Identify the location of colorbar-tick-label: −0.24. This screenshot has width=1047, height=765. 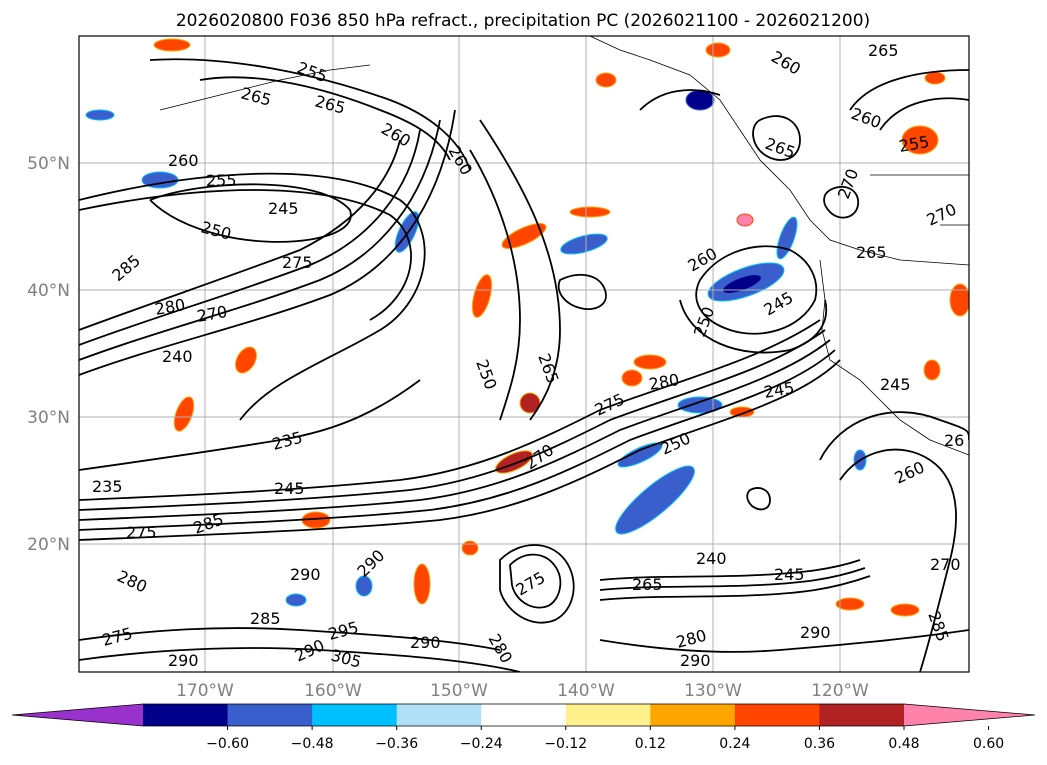
(481, 744).